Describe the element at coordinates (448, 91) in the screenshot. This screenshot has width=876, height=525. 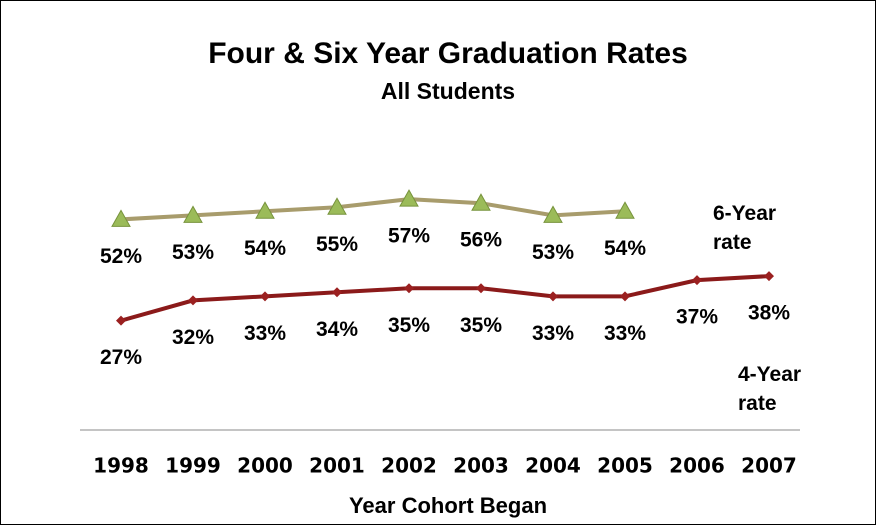
I see `chart-subtitle: All Students` at that location.